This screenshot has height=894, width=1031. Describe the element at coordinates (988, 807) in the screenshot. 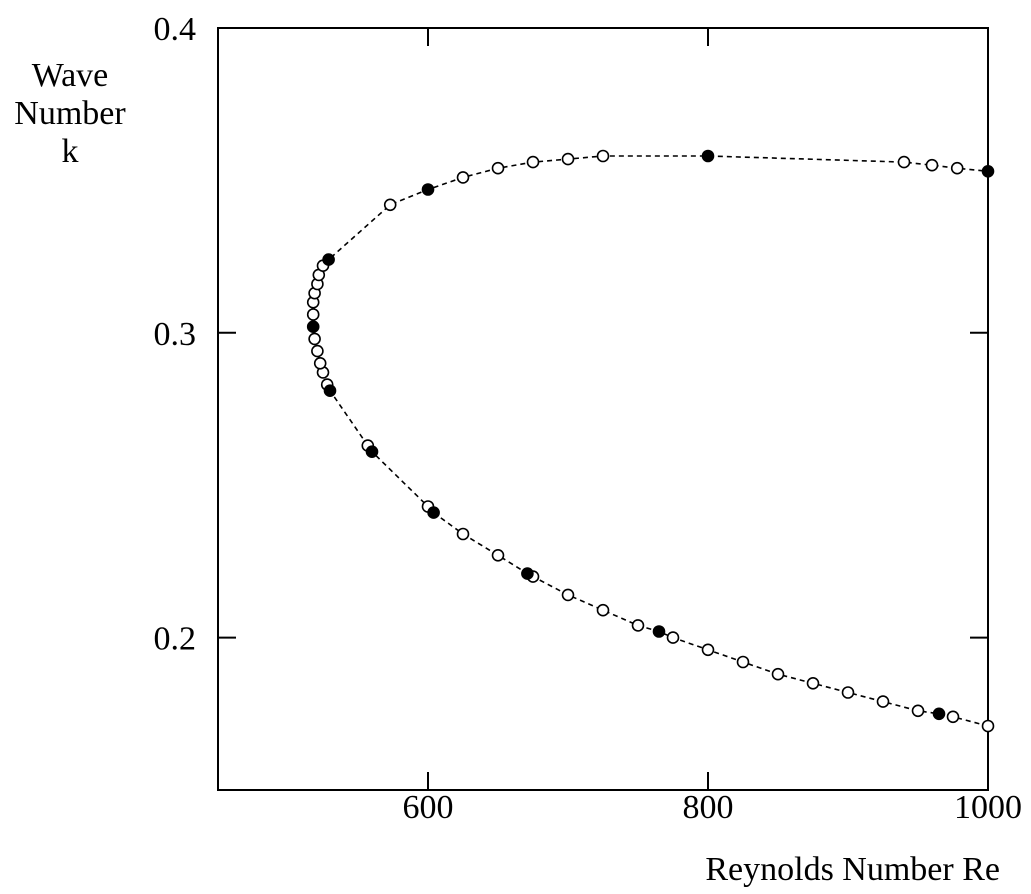

I see `x-tick-label: 1000` at that location.